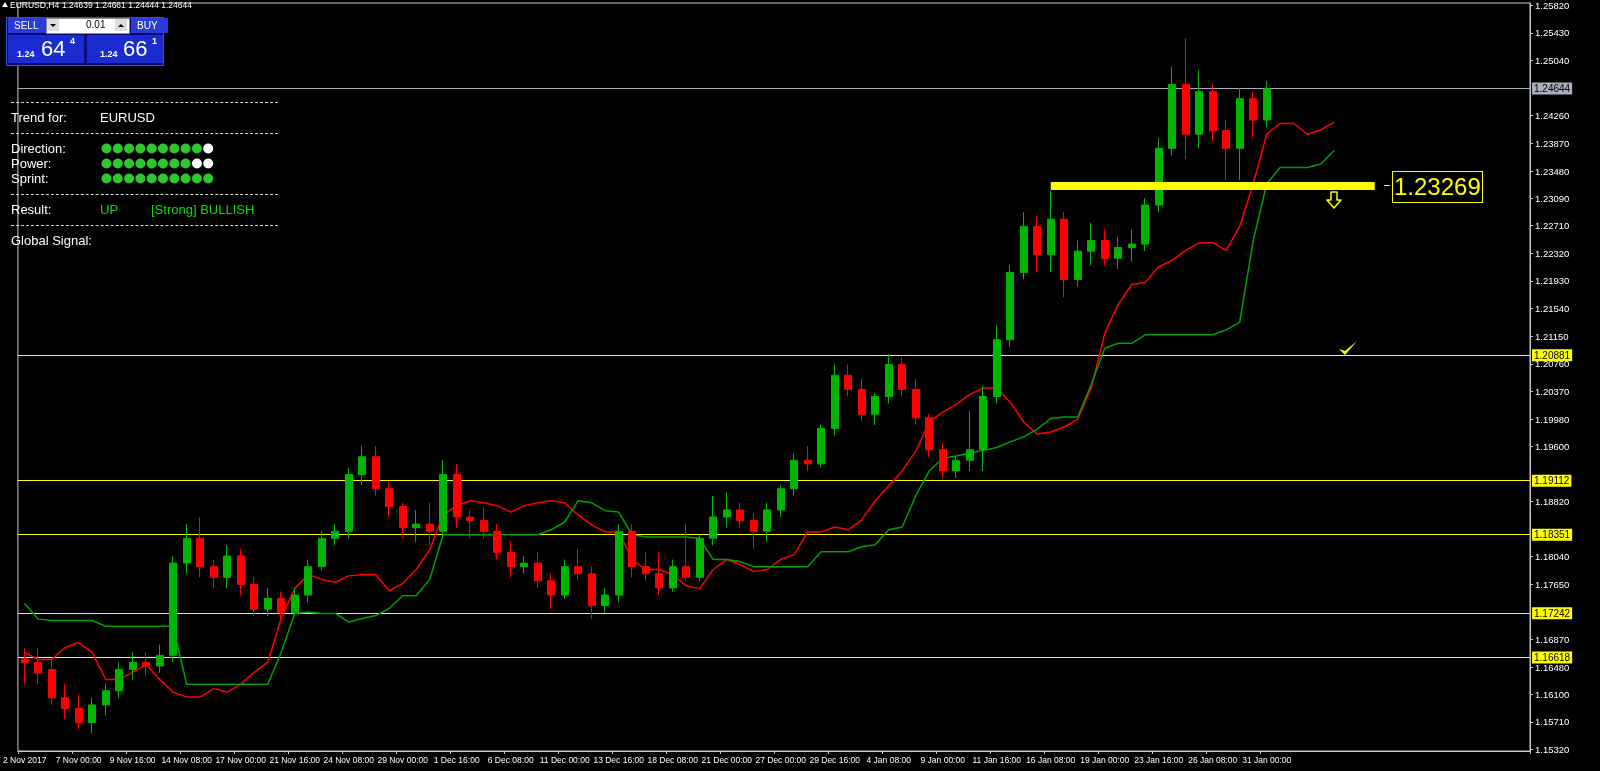 This screenshot has height=771, width=1600. I want to click on x-tick-label: 26 Jan 08:00, so click(1213, 759).